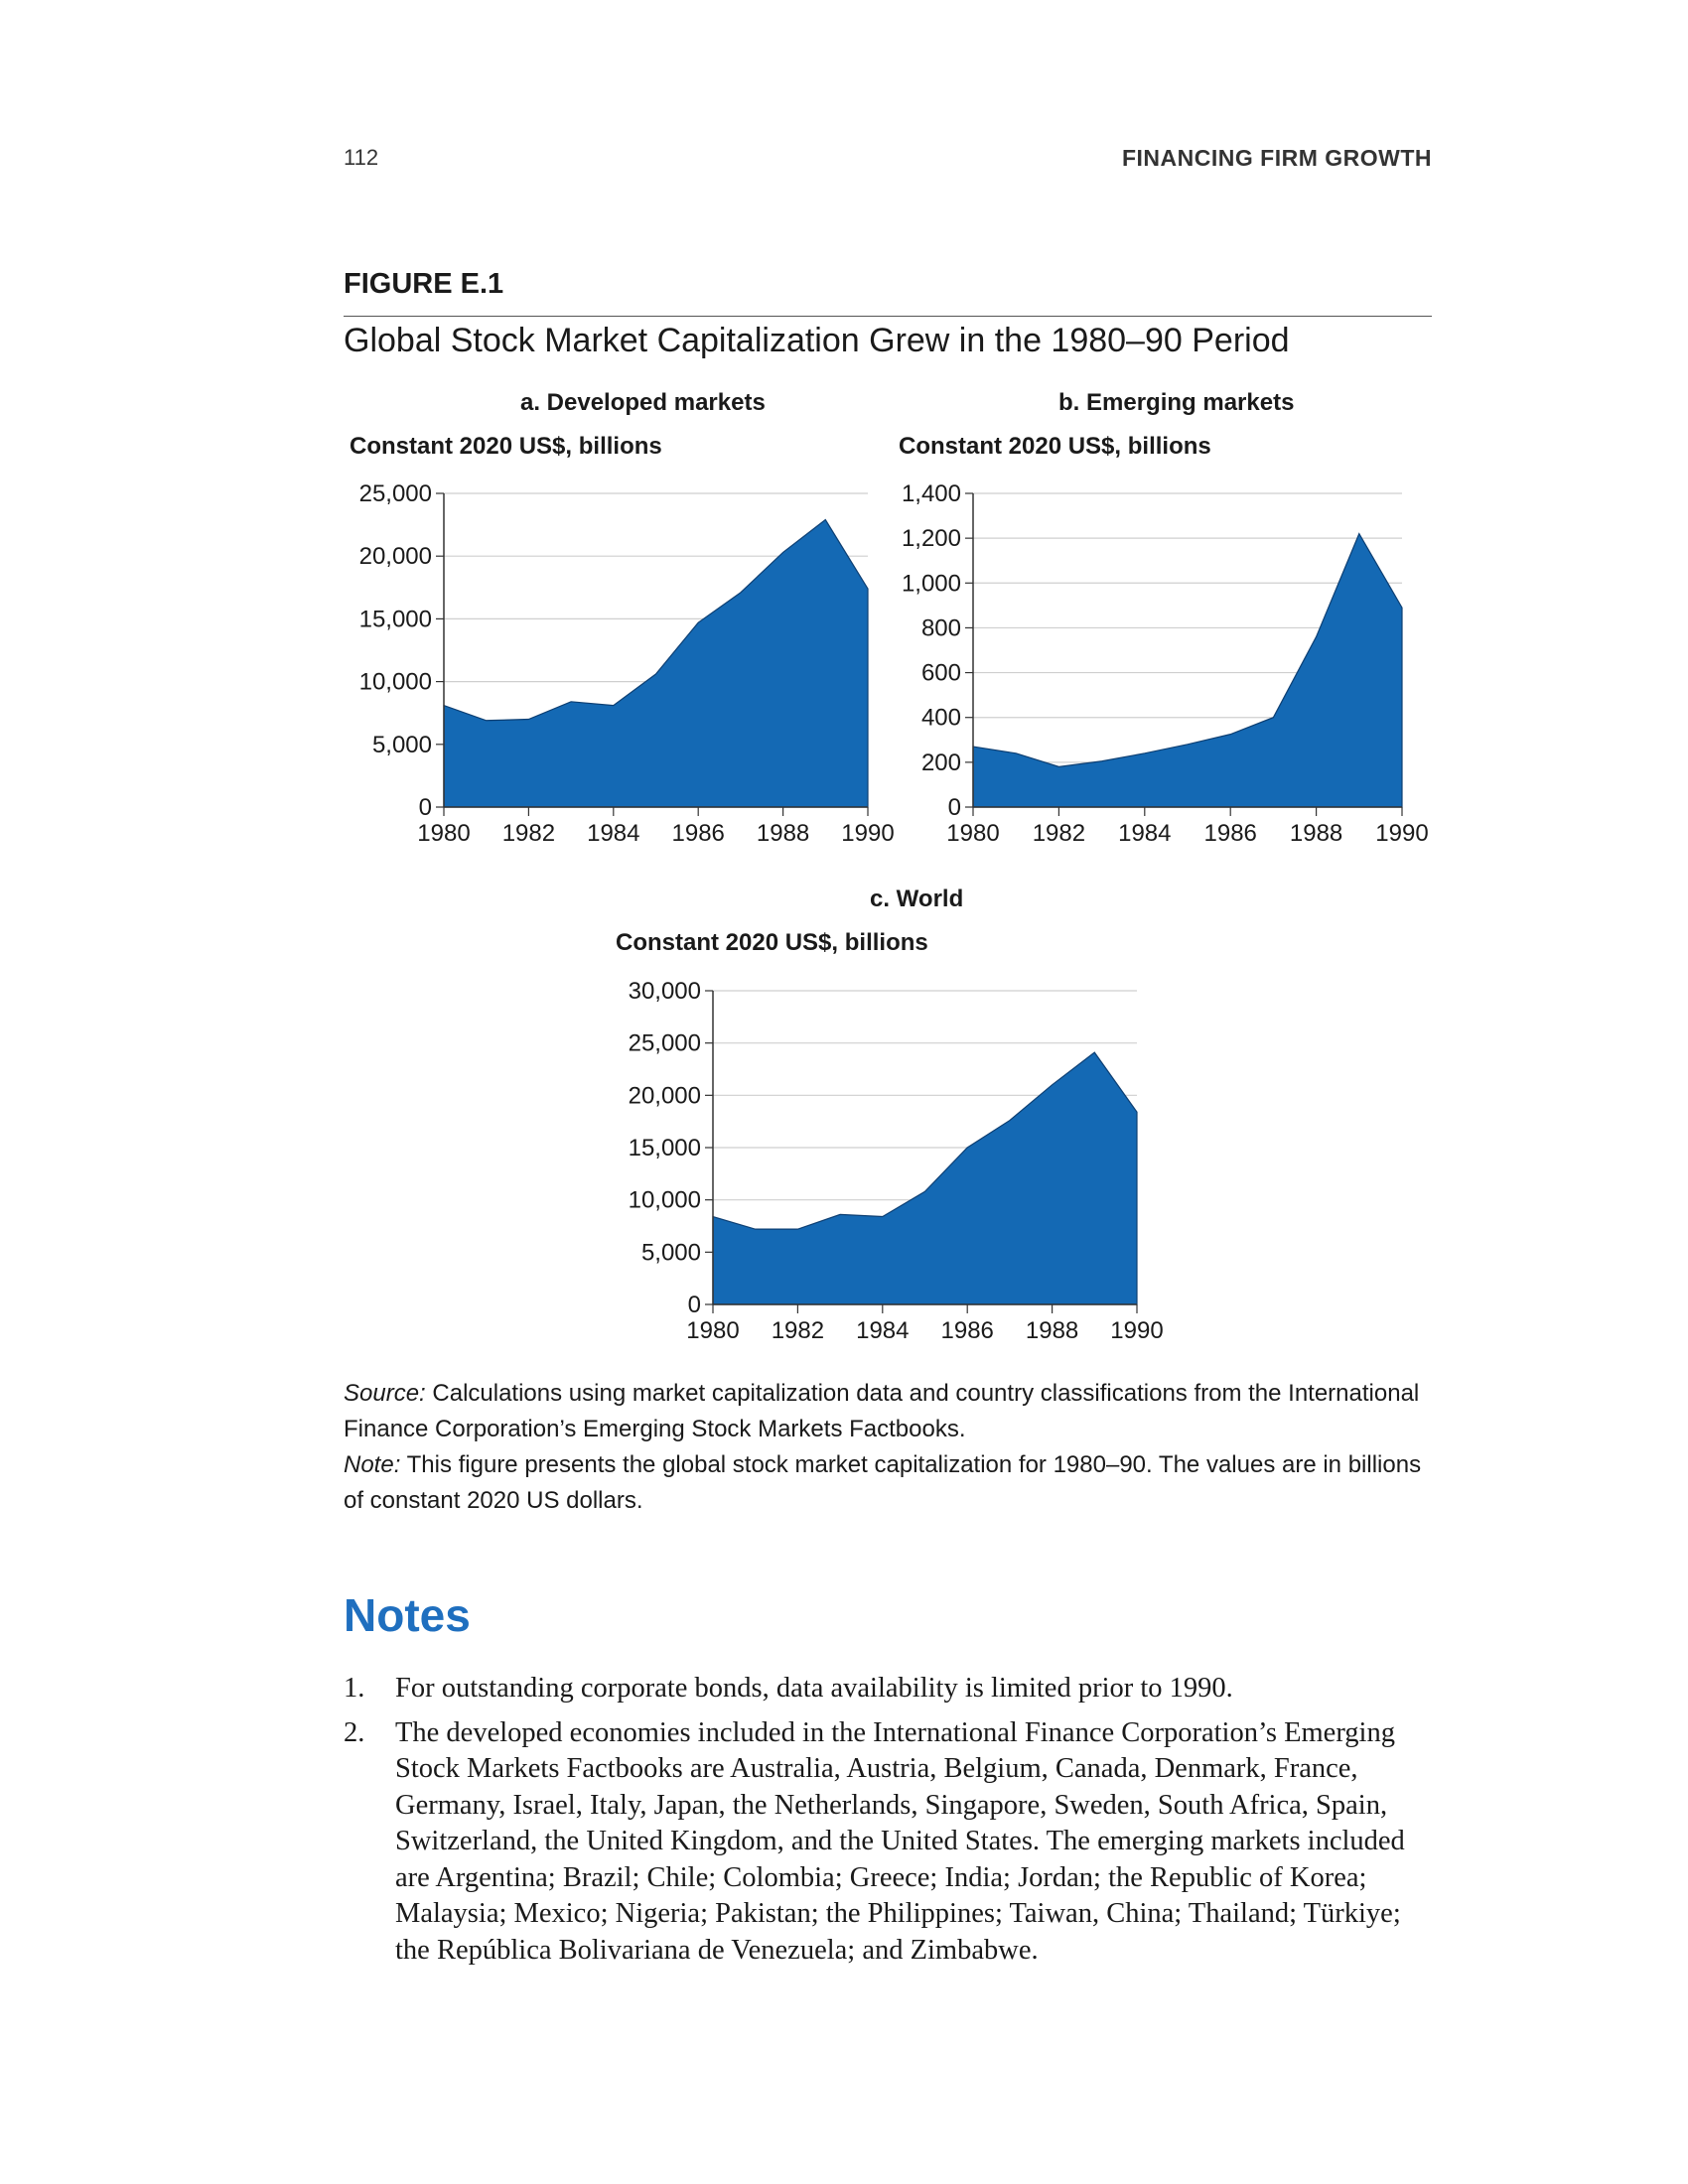 This screenshot has height=2184, width=1688. Describe the element at coordinates (424, 284) in the screenshot. I see `figure-label: FIGURE E.1` at that location.